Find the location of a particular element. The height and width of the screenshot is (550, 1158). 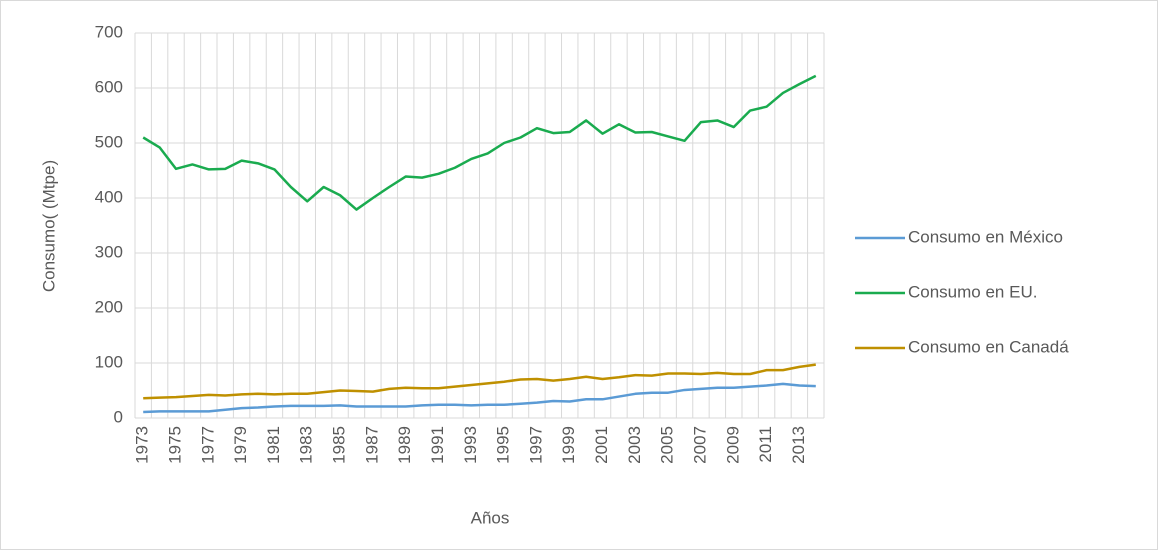

legend-label: Consumo en México is located at coordinates (985, 236).